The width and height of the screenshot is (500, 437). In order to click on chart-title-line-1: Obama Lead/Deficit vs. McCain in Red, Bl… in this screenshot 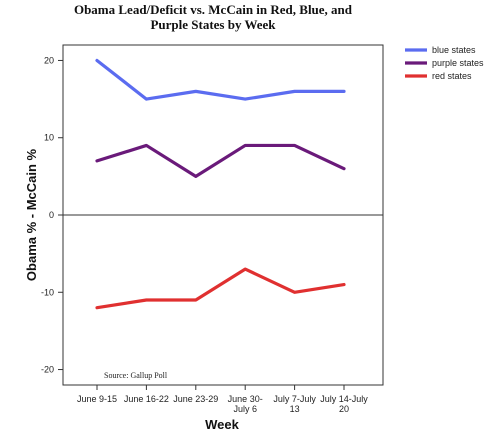, I will do `click(213, 9)`.